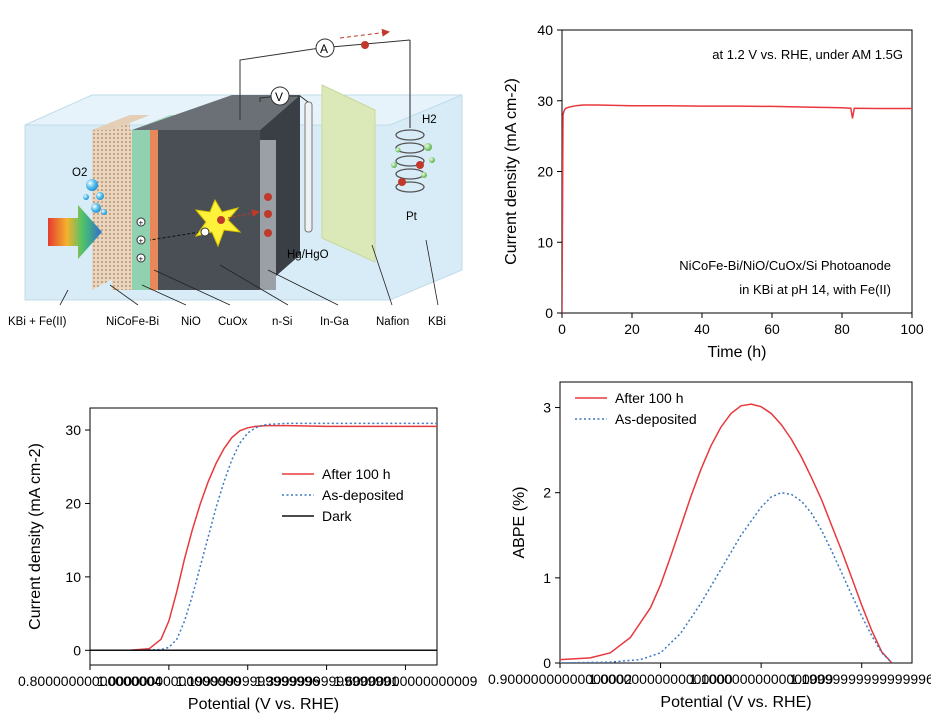 This screenshot has width=931, height=722. Describe the element at coordinates (912, 329) in the screenshot. I see `x-tick-label: 100` at that location.